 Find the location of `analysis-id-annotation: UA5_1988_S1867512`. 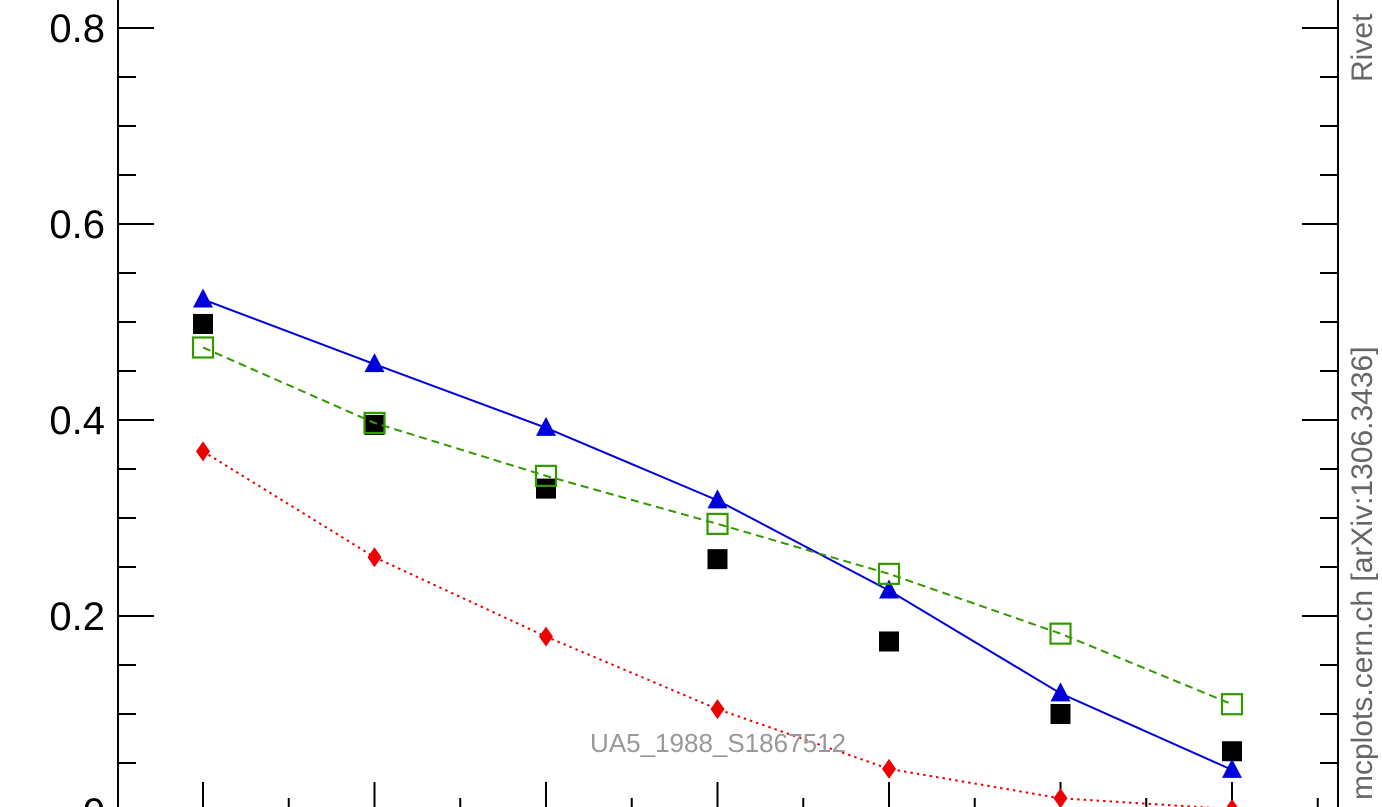

analysis-id-annotation: UA5_1988_S1867512 is located at coordinates (718, 743).